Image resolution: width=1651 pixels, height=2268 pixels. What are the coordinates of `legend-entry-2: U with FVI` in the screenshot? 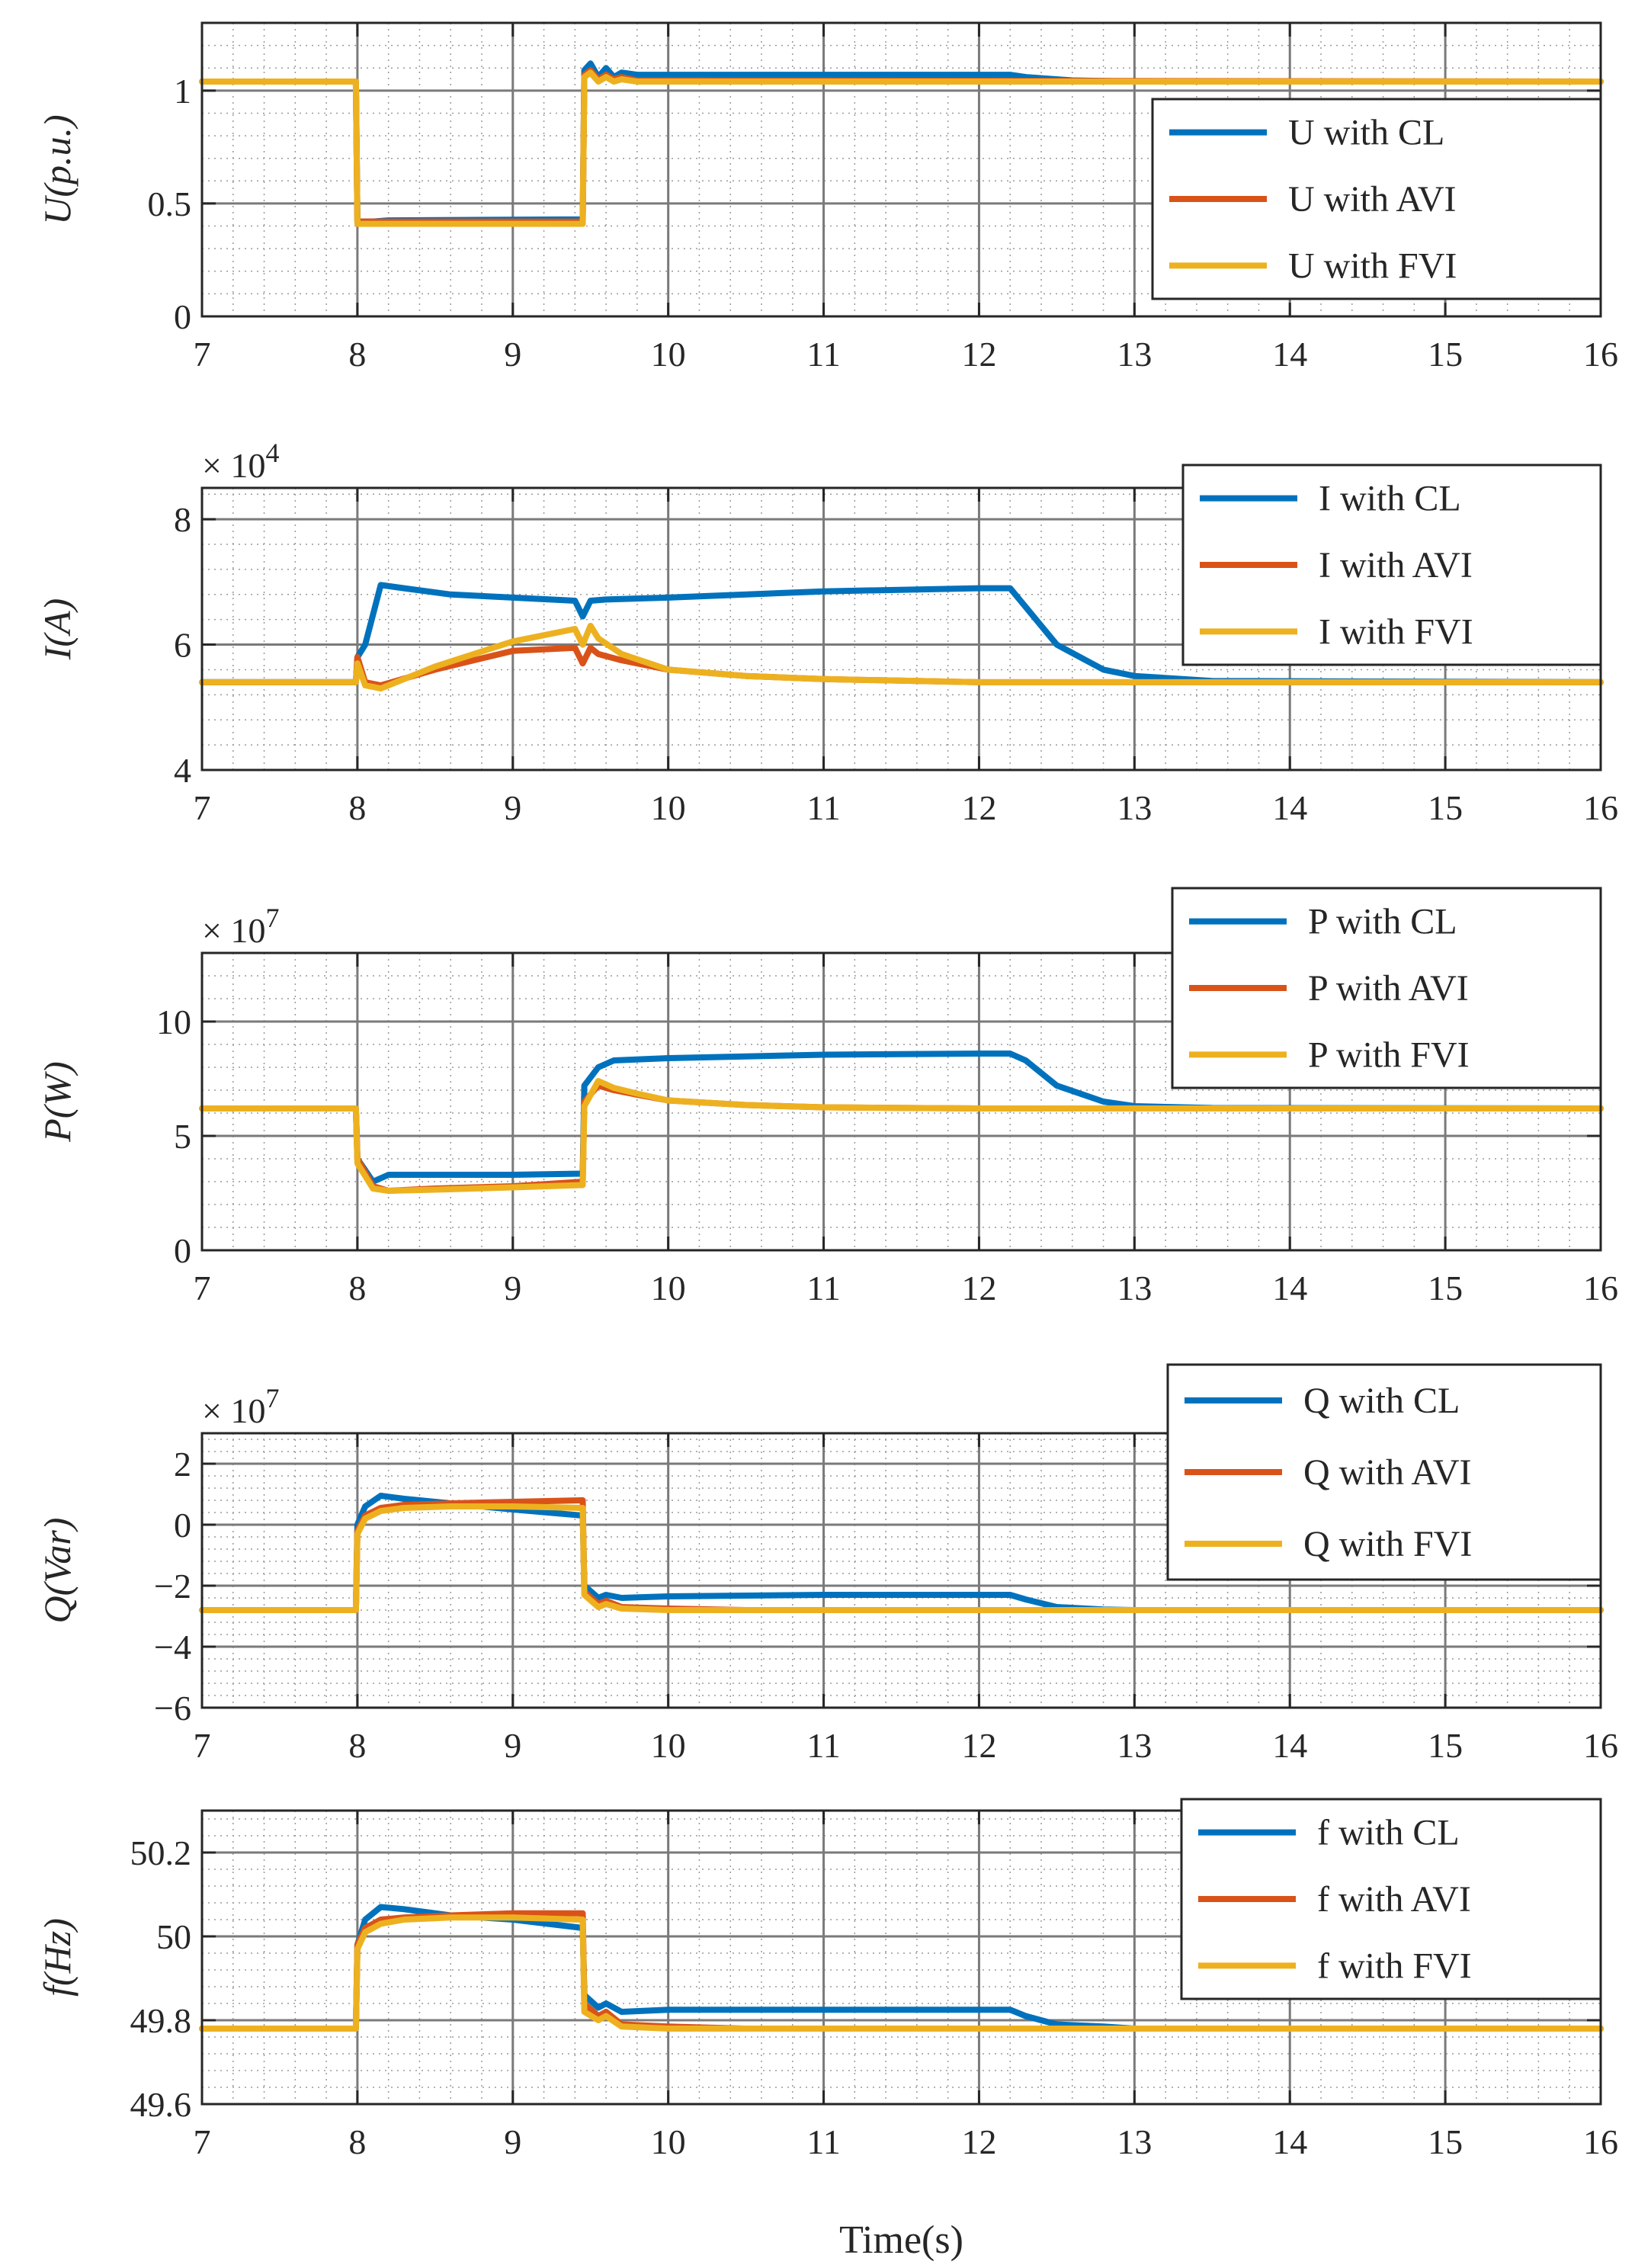 It's located at (1372, 265).